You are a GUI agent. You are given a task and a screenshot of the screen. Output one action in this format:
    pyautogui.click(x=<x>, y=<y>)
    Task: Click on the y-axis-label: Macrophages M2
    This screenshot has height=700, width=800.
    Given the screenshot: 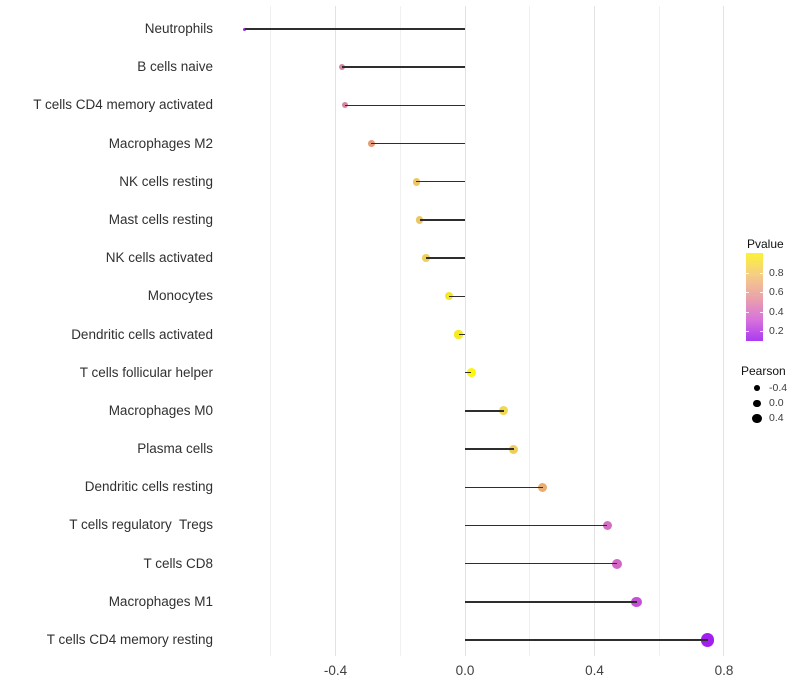 What is the action you would take?
    pyautogui.click(x=160, y=143)
    